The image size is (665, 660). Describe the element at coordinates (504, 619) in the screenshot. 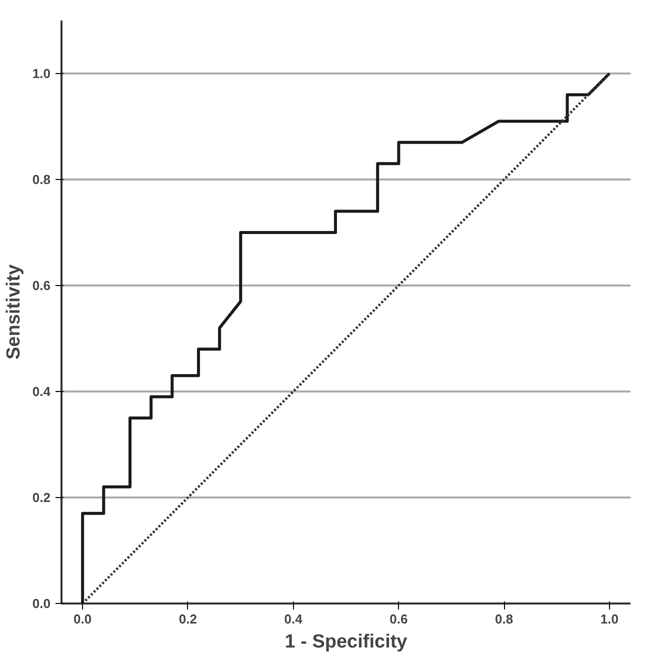

I see `x-tick-label: 0.8` at that location.